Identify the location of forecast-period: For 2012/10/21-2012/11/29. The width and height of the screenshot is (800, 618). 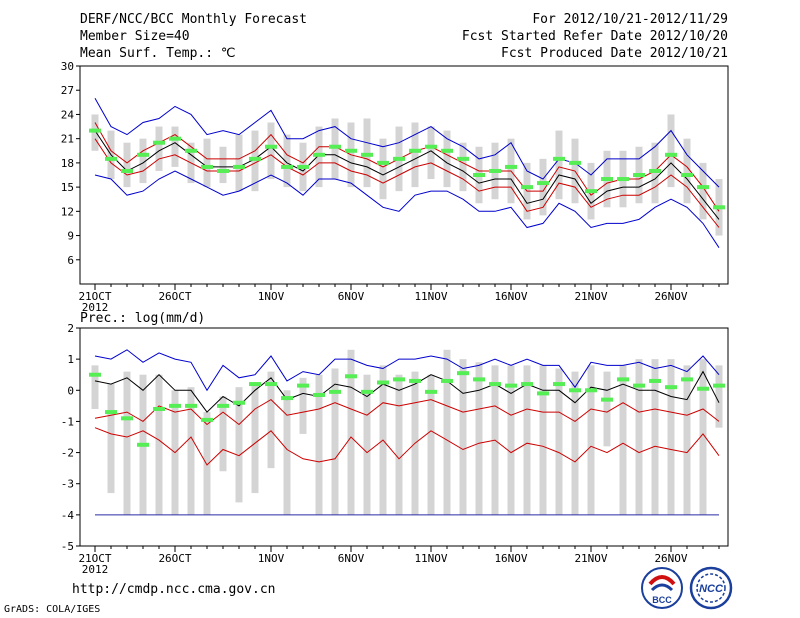
(630, 19).